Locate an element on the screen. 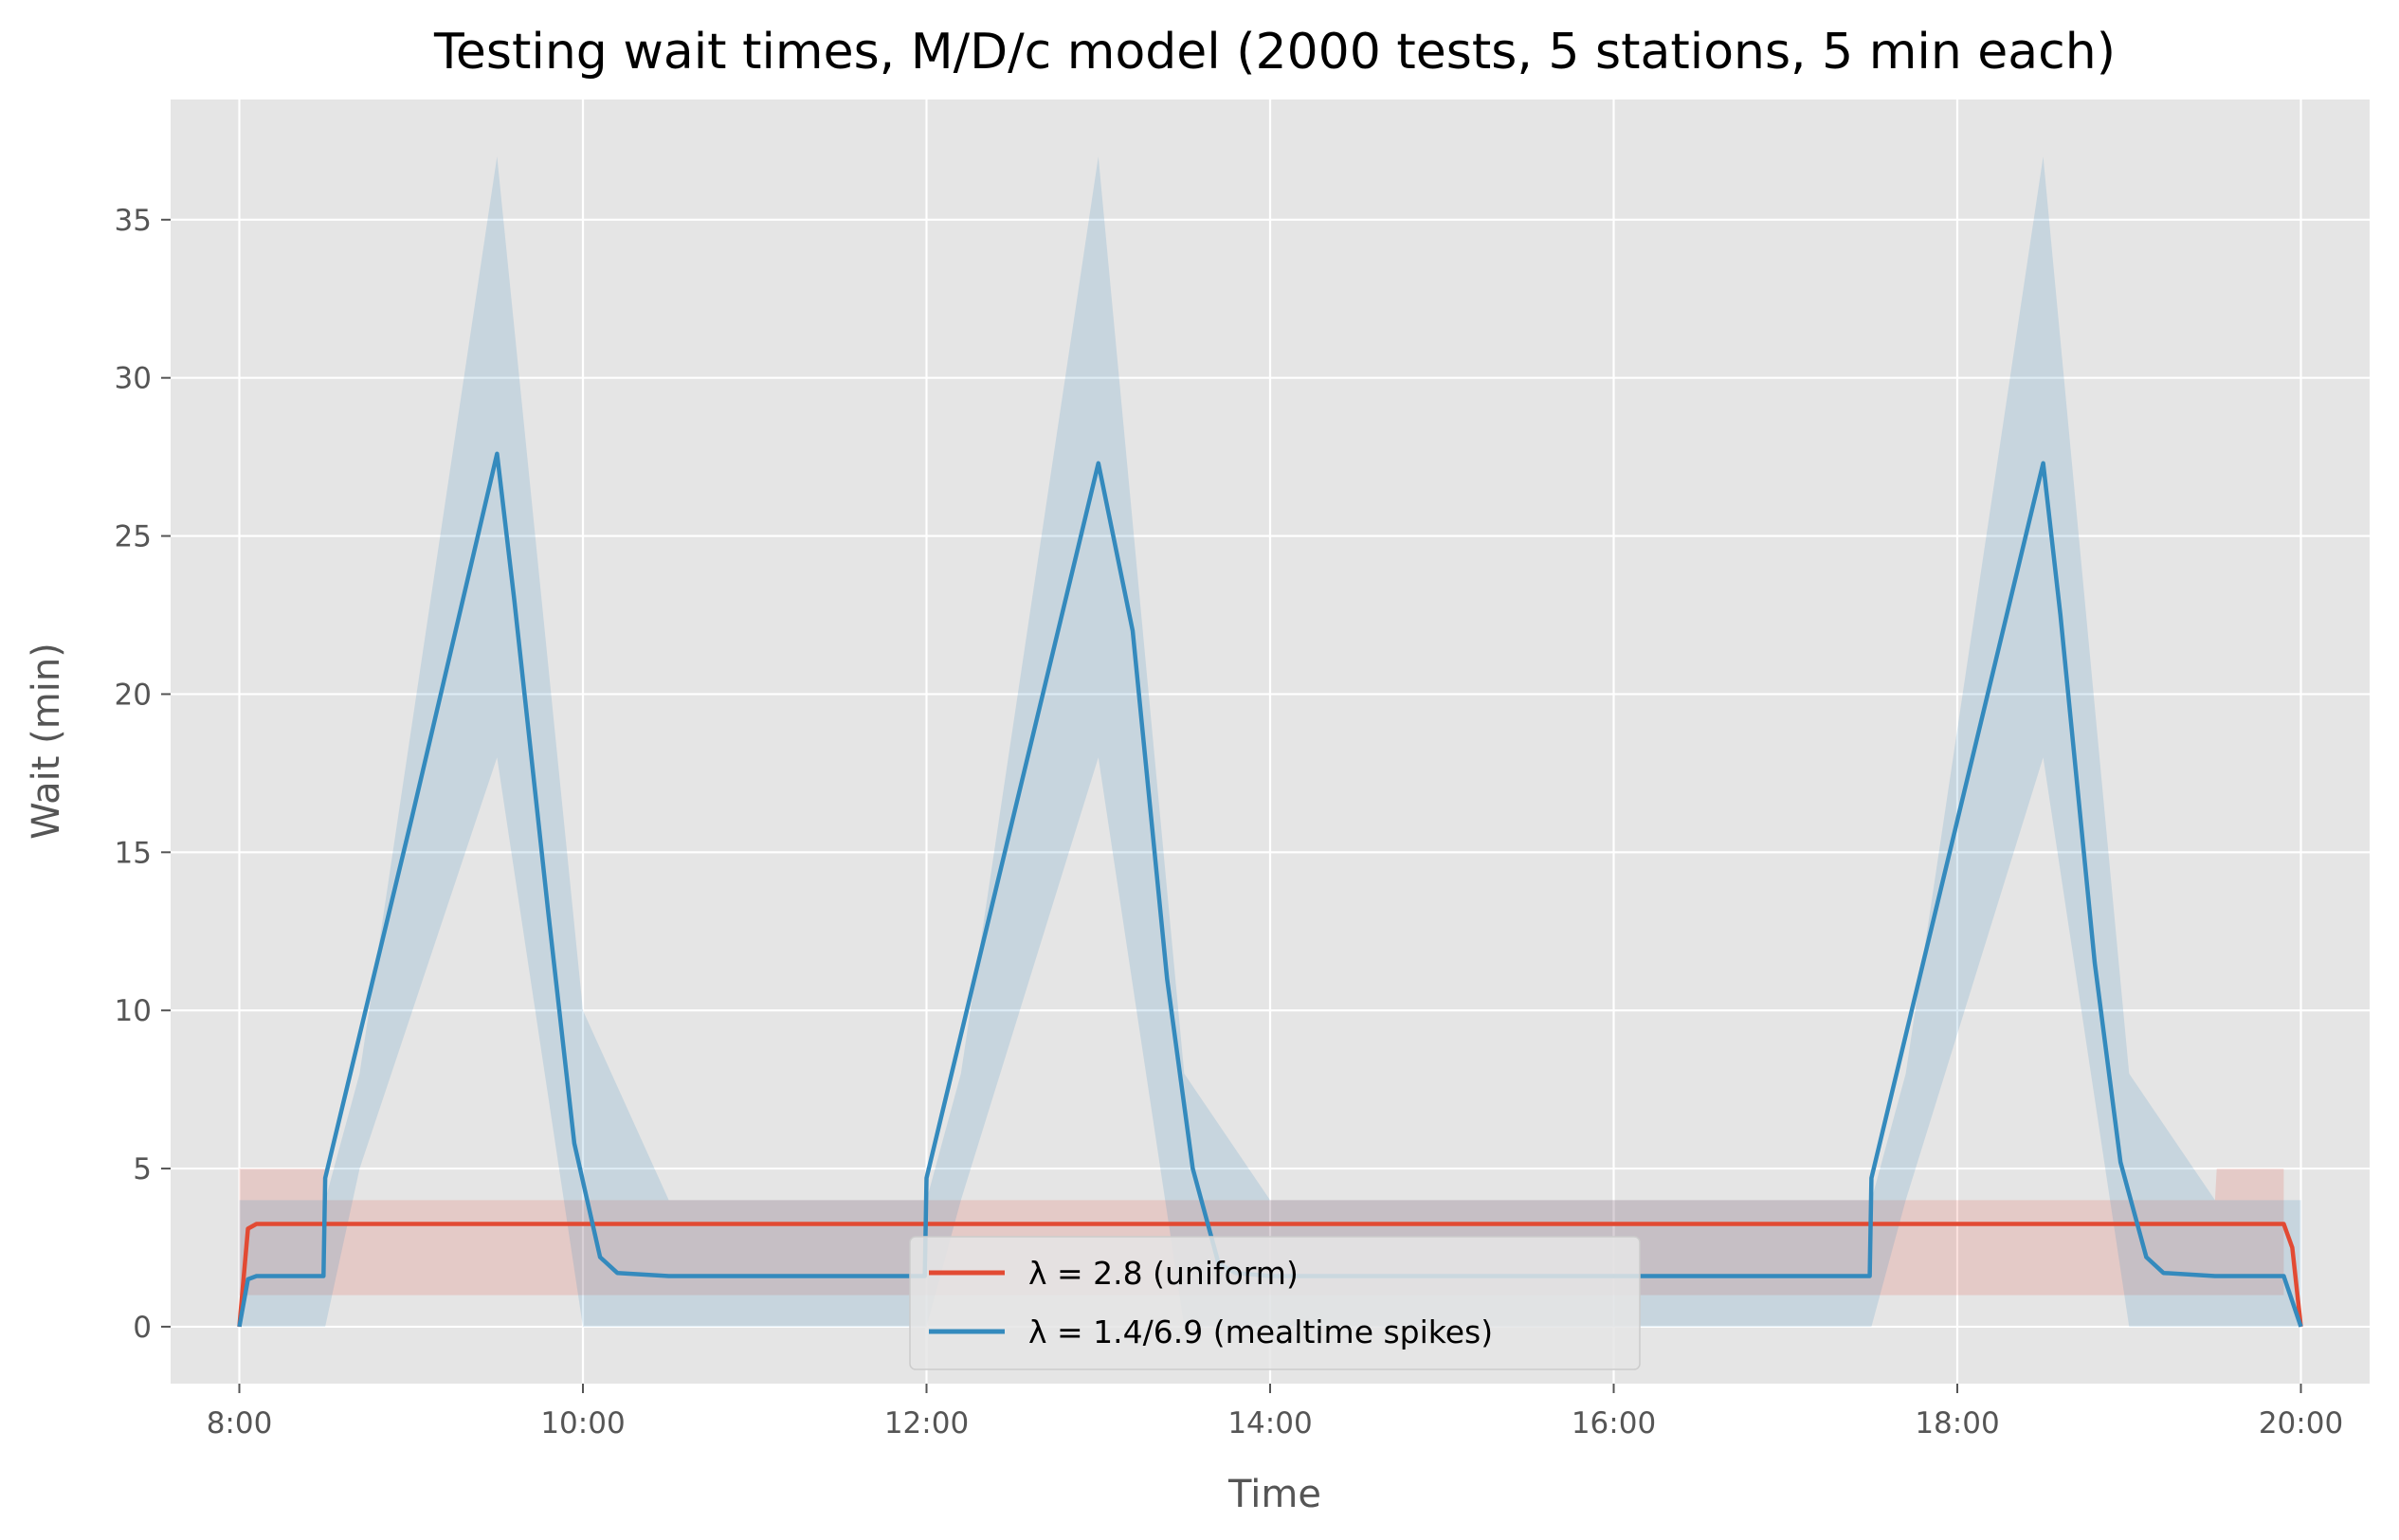  y-tick-label: 35 is located at coordinates (133, 221).